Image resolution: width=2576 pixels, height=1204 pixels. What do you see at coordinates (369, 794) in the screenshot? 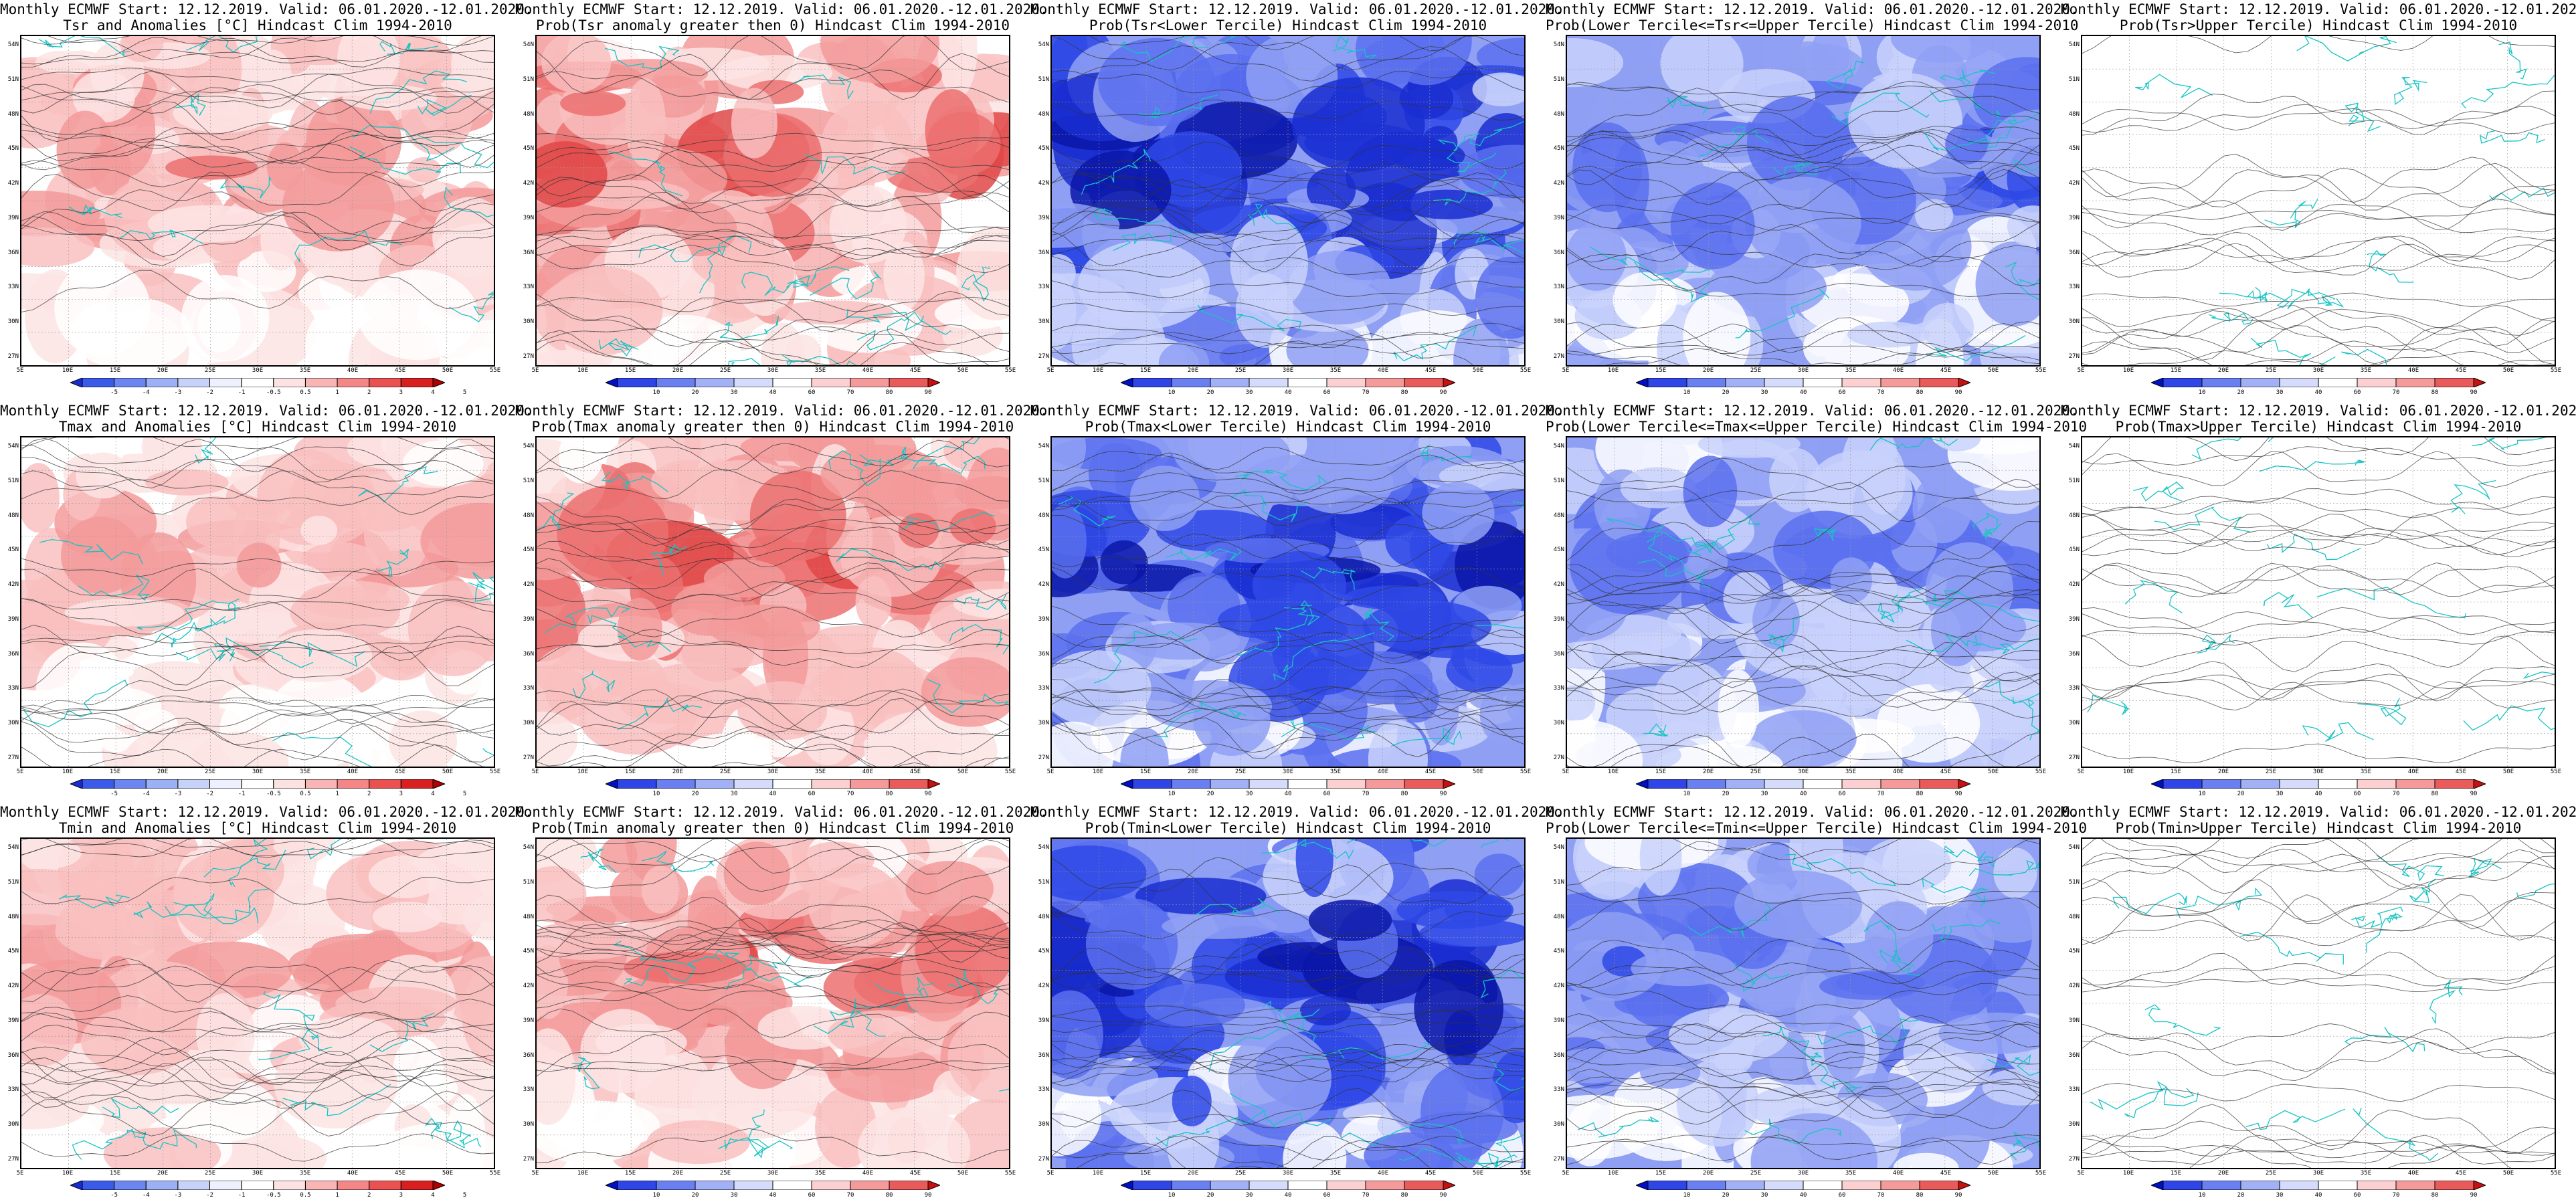
I see `colorbar-label: 2` at bounding box center [369, 794].